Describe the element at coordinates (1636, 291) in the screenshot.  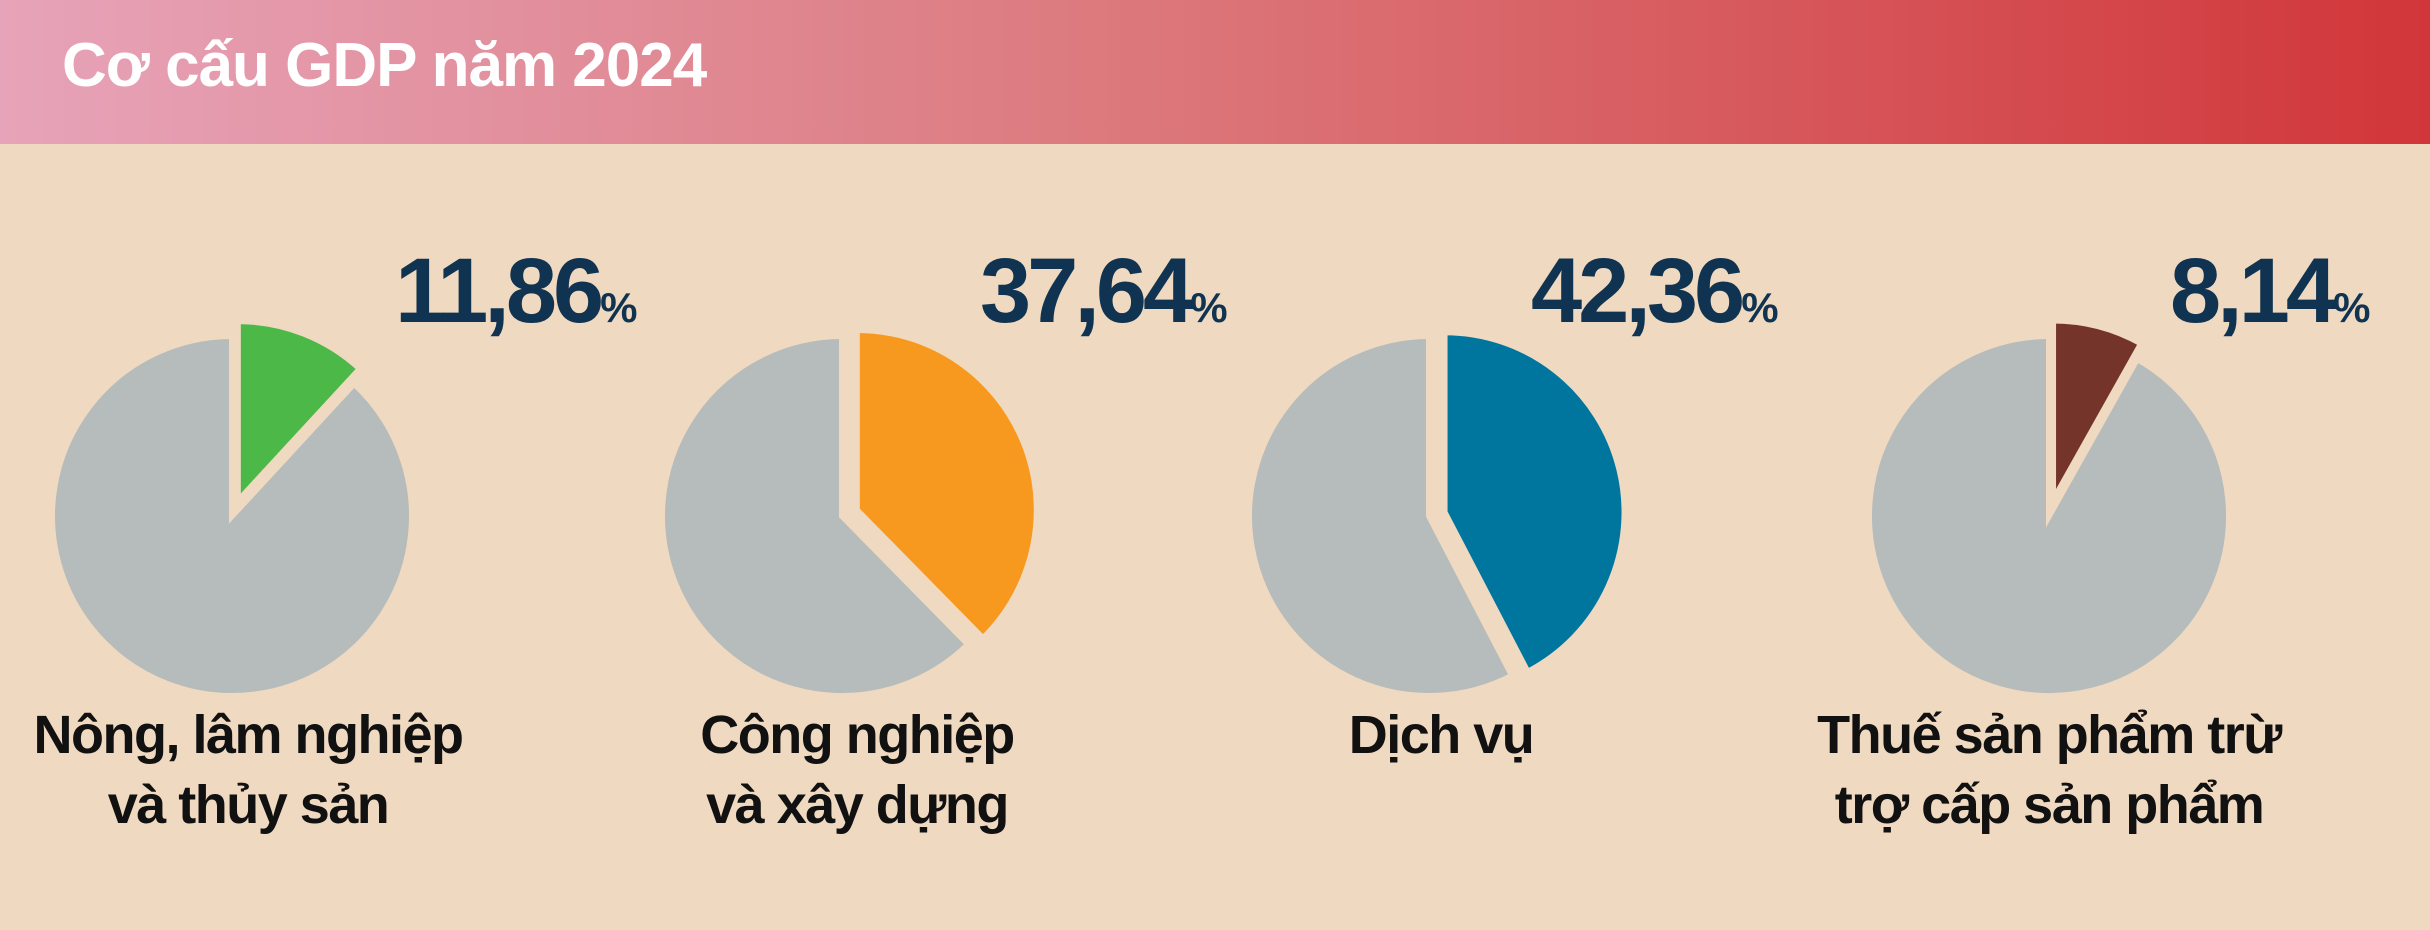
I see `value-number: 42,36` at that location.